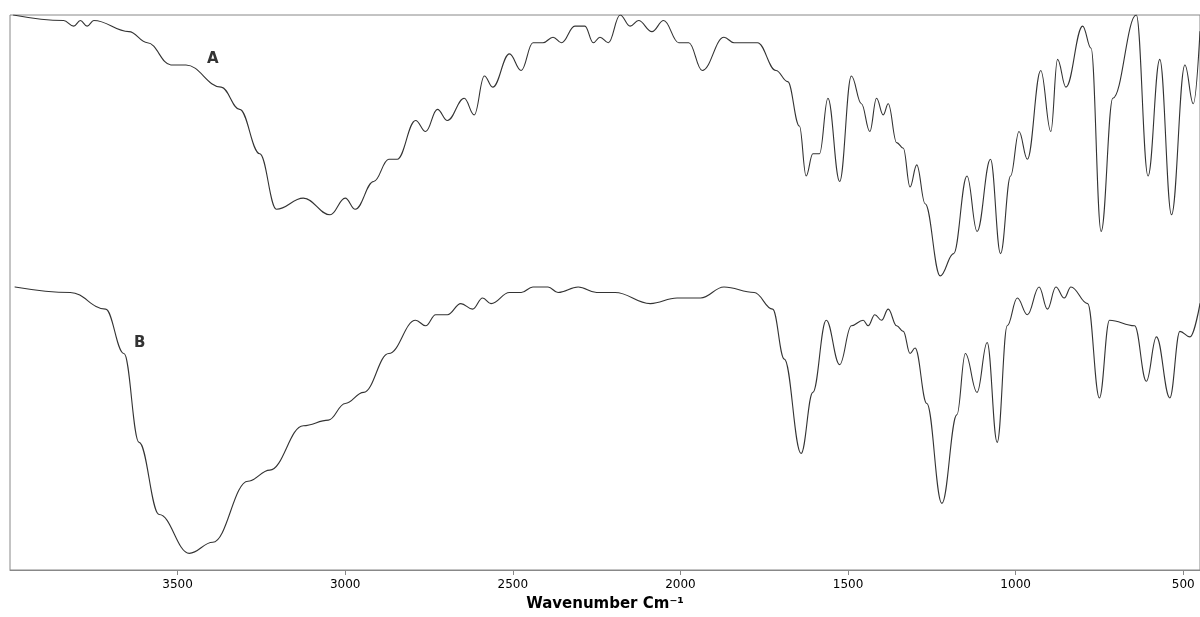 The width and height of the screenshot is (1200, 617). What do you see at coordinates (213, 57) in the screenshot?
I see `series-label: A` at bounding box center [213, 57].